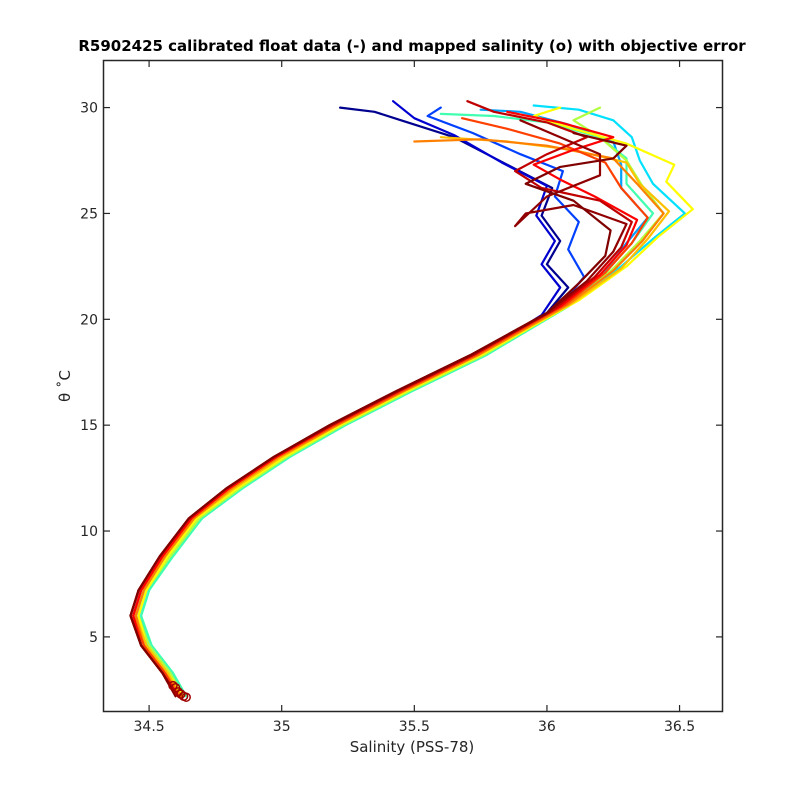 Image resolution: width=800 pixels, height=800 pixels. I want to click on x-tick-label: 36, so click(547, 727).